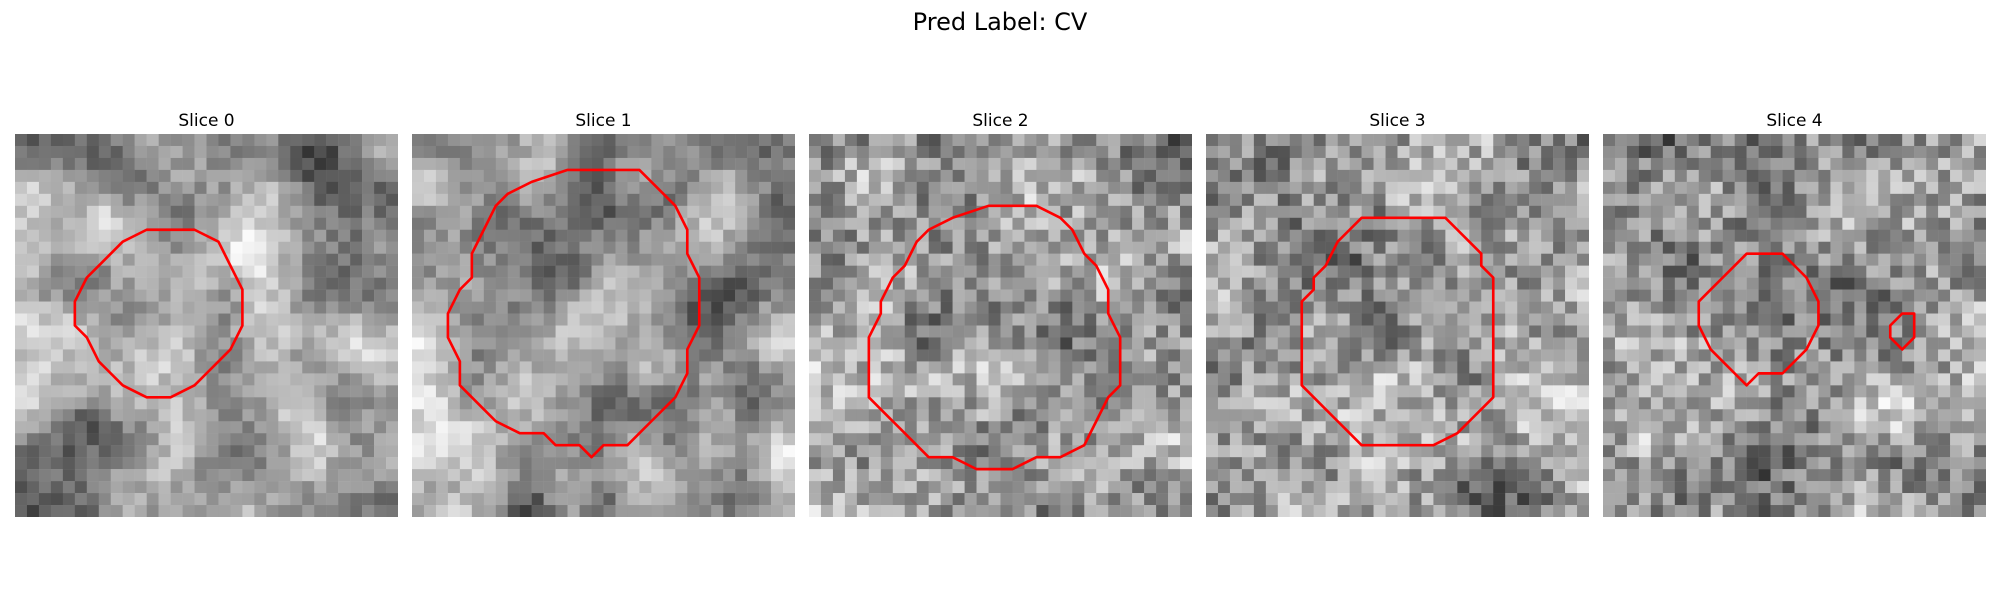 This screenshot has width=2000, height=600. I want to click on slice-panel-2: Slice 2, so click(1000, 313).